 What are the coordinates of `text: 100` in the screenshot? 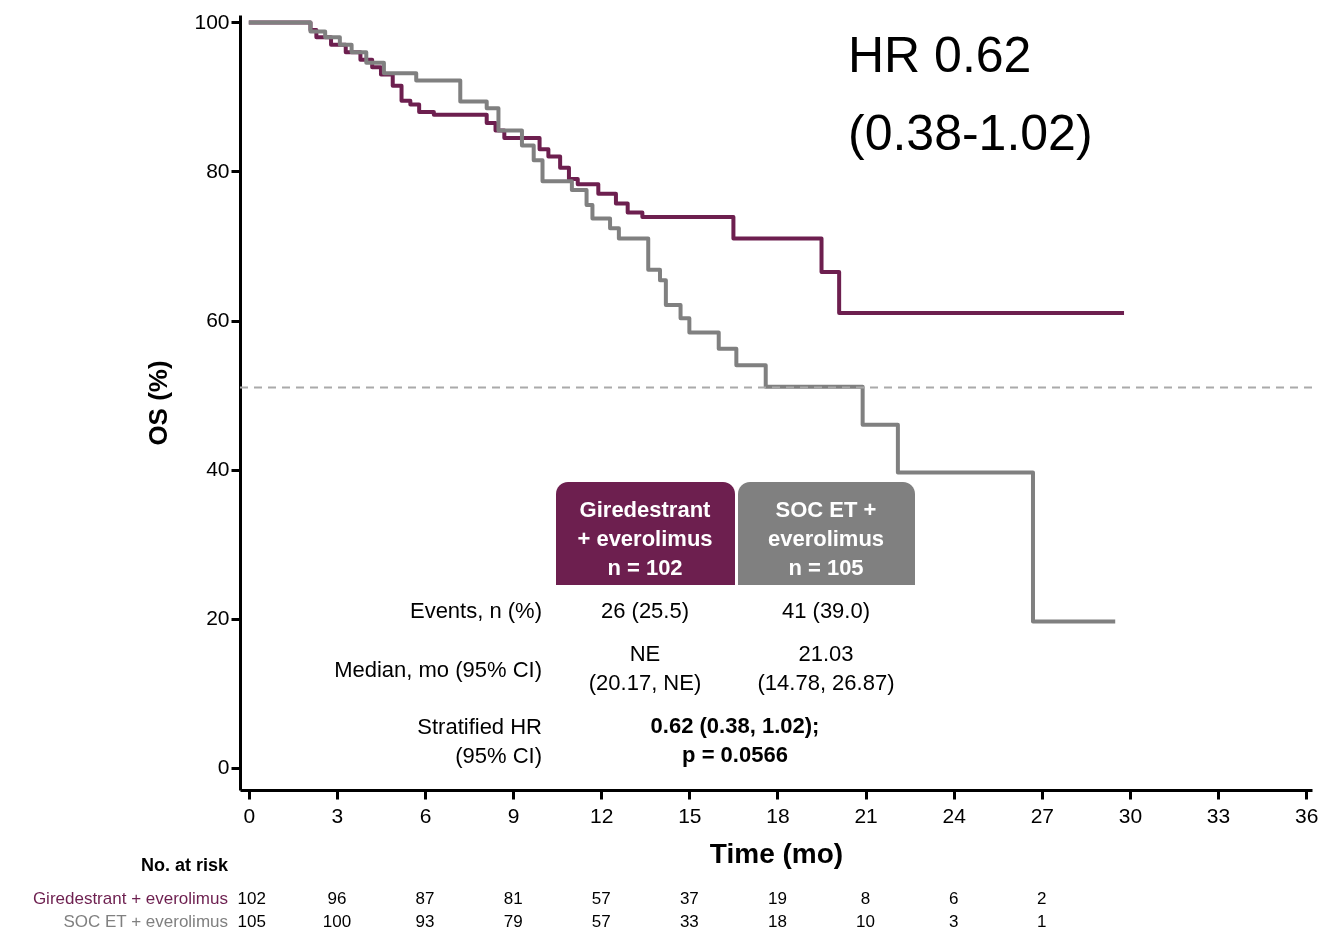 It's located at (337, 921).